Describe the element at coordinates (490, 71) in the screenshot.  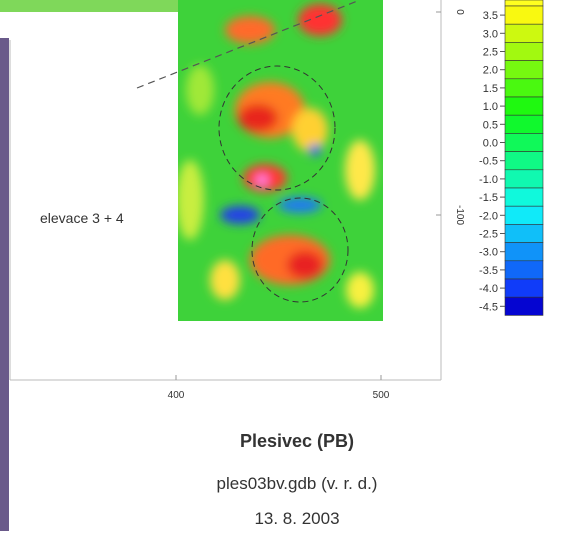
I see `colorbar-label: 2.0` at that location.